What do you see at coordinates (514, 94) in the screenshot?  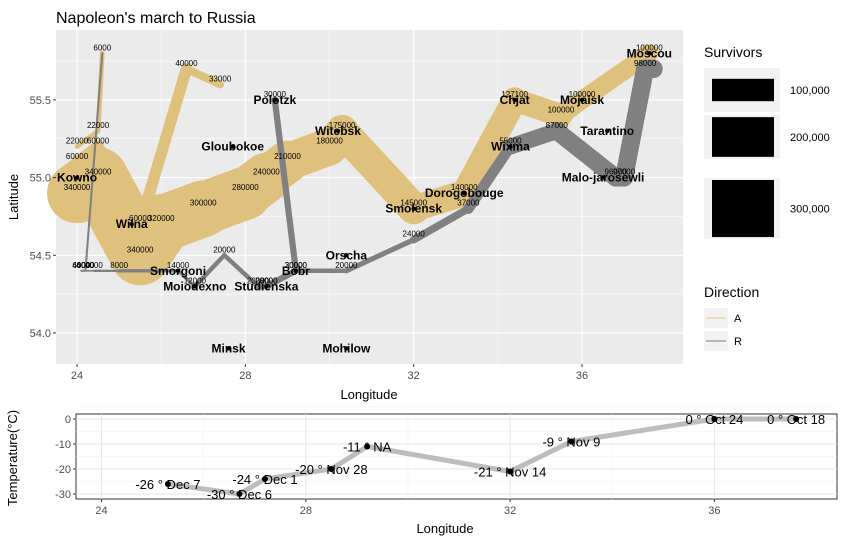 I see `survivor-count-label: 127100` at bounding box center [514, 94].